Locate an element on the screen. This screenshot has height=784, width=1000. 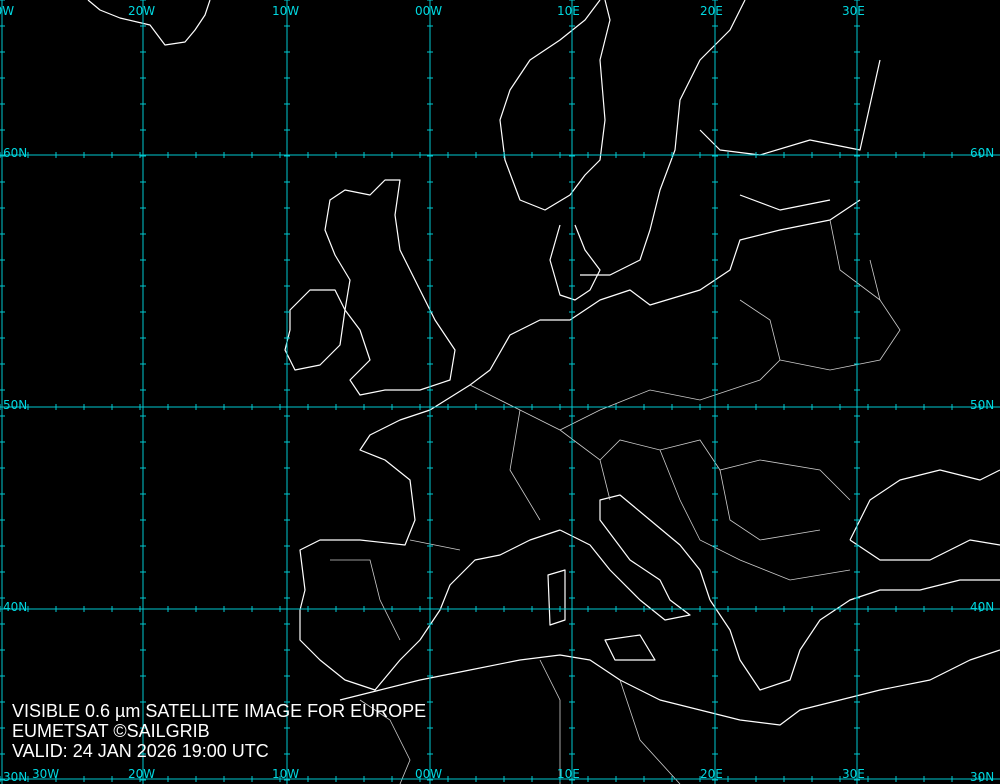
coast-norway is located at coordinates (555, 105).